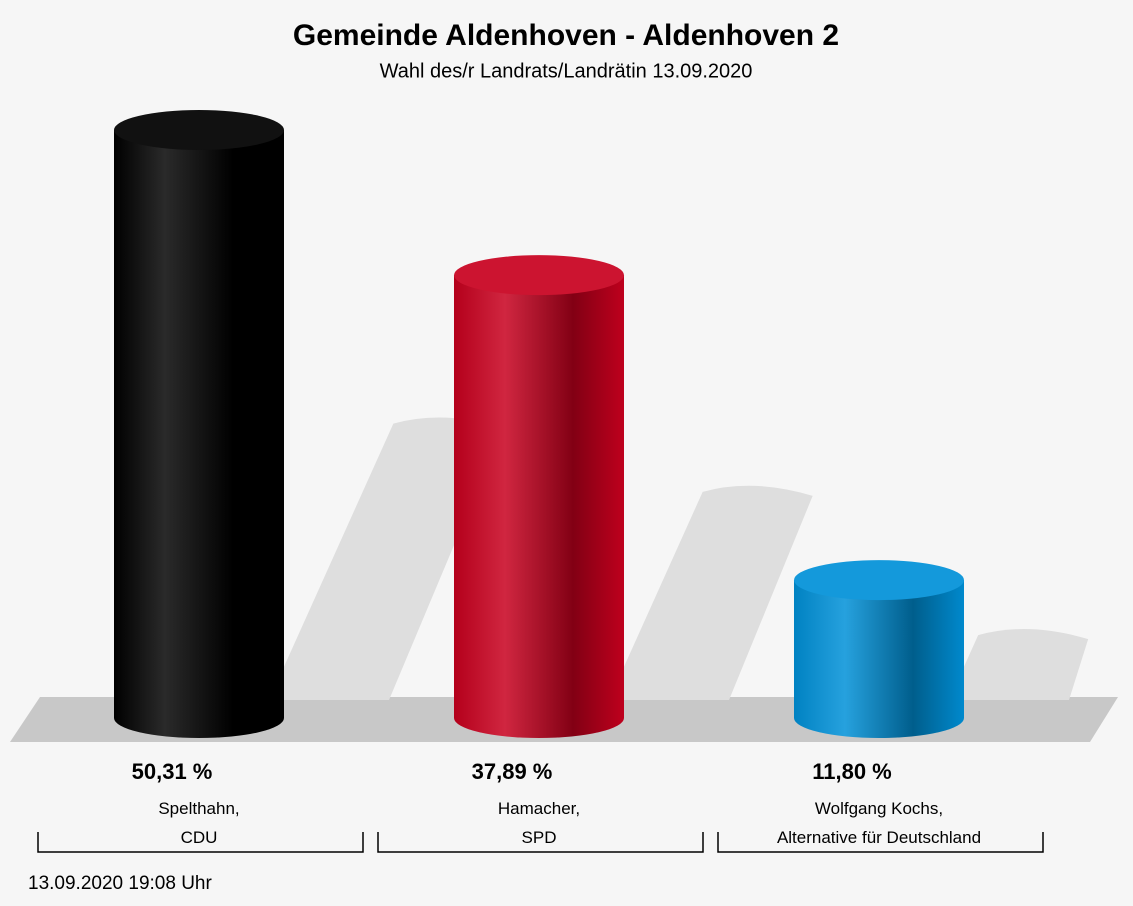 The image size is (1133, 906). Describe the element at coordinates (539, 823) in the screenshot. I see `category-label: Hamacher, SPD` at that location.